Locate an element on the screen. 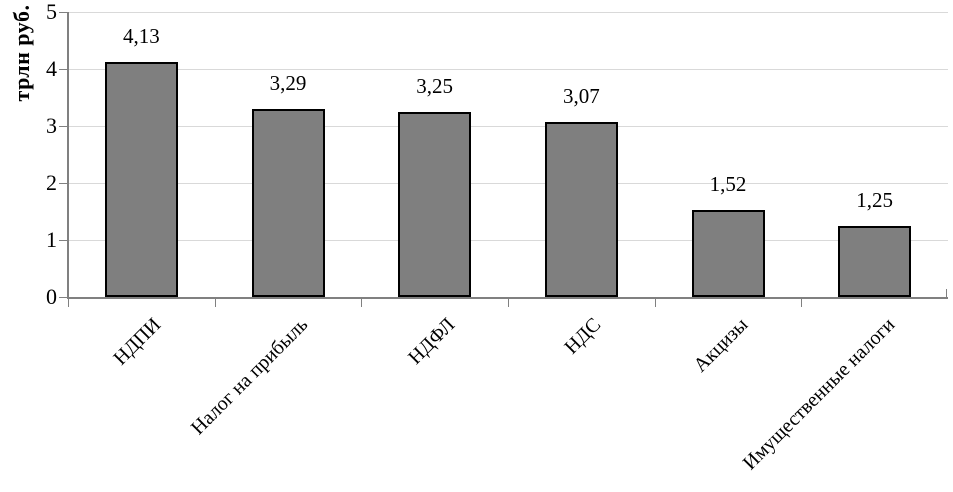 The width and height of the screenshot is (953, 492). bar-value-label: 3,25 is located at coordinates (435, 85).